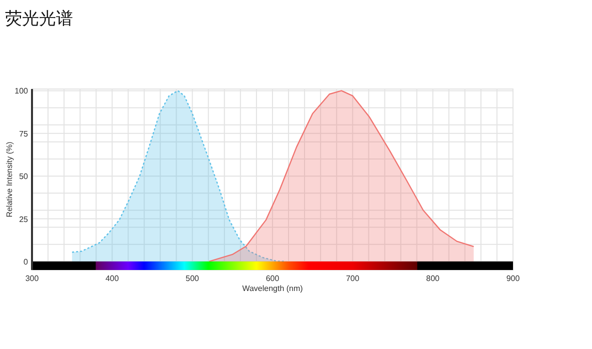 The height and width of the screenshot is (349, 592). Describe the element at coordinates (32, 278) in the screenshot. I see `x-tick-label: 300` at that location.